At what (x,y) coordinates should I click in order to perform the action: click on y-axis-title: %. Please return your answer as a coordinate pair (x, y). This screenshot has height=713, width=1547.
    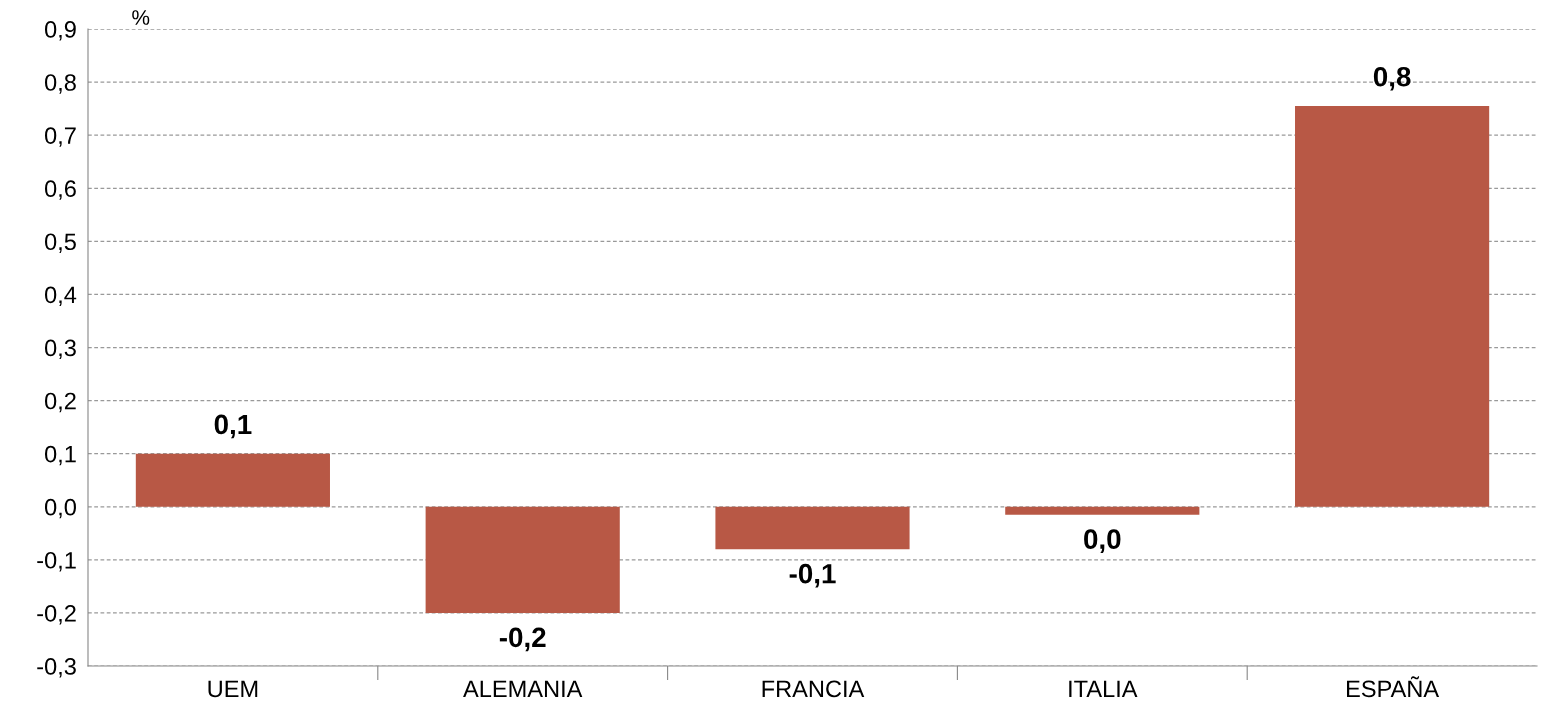
    Looking at the image, I should click on (141, 17).